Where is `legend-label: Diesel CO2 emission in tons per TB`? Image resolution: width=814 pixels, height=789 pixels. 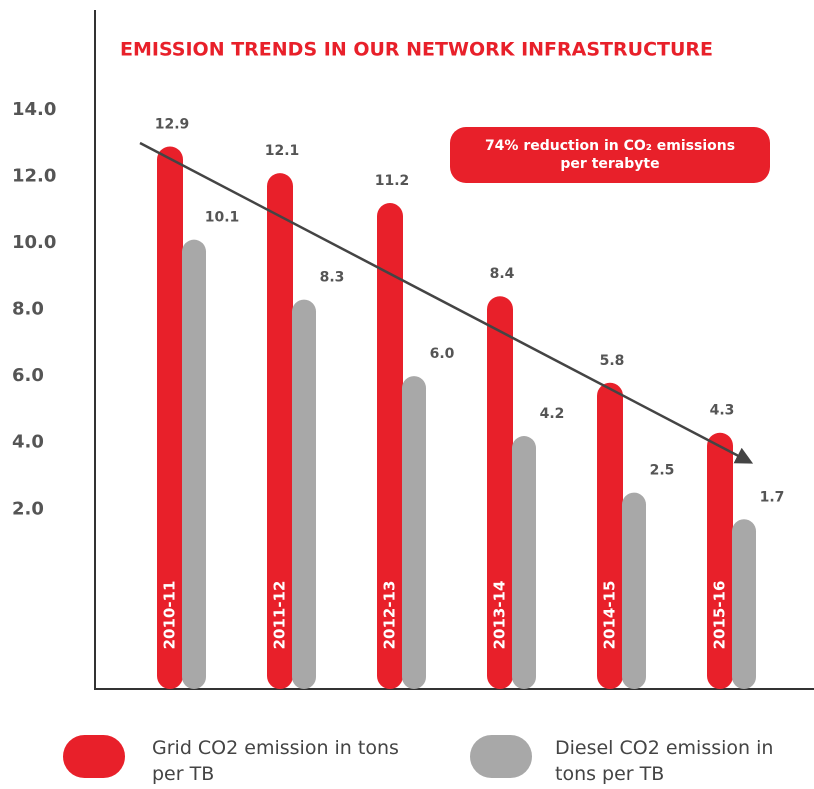 legend-label: Diesel CO2 emission in tons per TB is located at coordinates (664, 761).